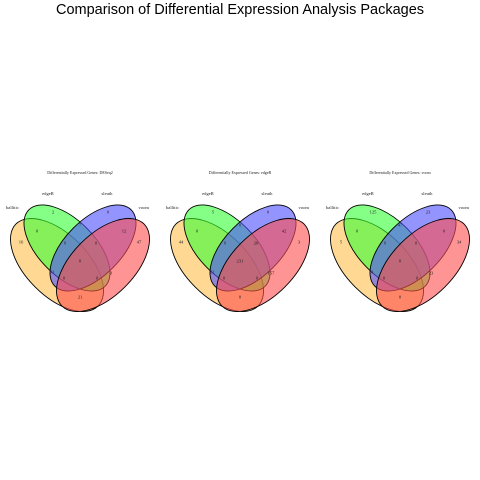 The width and height of the screenshot is (480, 480). Describe the element at coordinates (284, 231) in the screenshot. I see `region-count-cd: 42` at that location.